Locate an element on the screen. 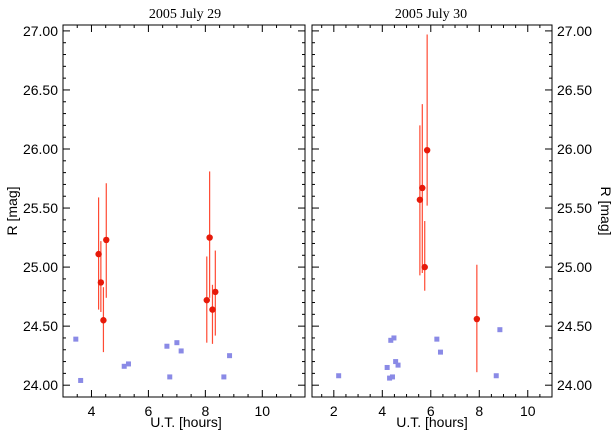 The width and height of the screenshot is (611, 440). y-axis-label-left: R [mag] is located at coordinates (12, 210).